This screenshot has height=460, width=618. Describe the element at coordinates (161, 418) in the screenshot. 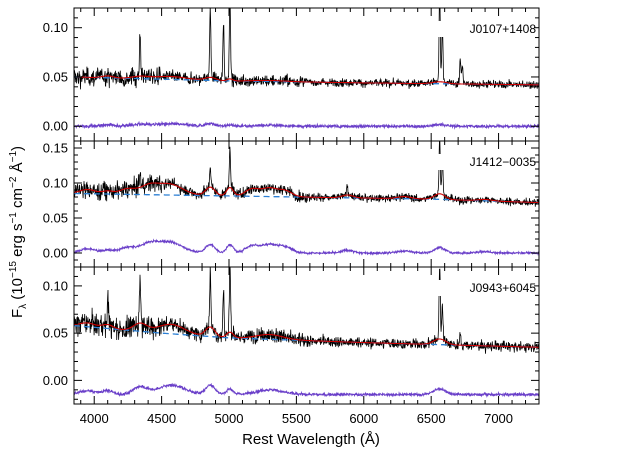

I see `x-tick-label: 4500` at that location.